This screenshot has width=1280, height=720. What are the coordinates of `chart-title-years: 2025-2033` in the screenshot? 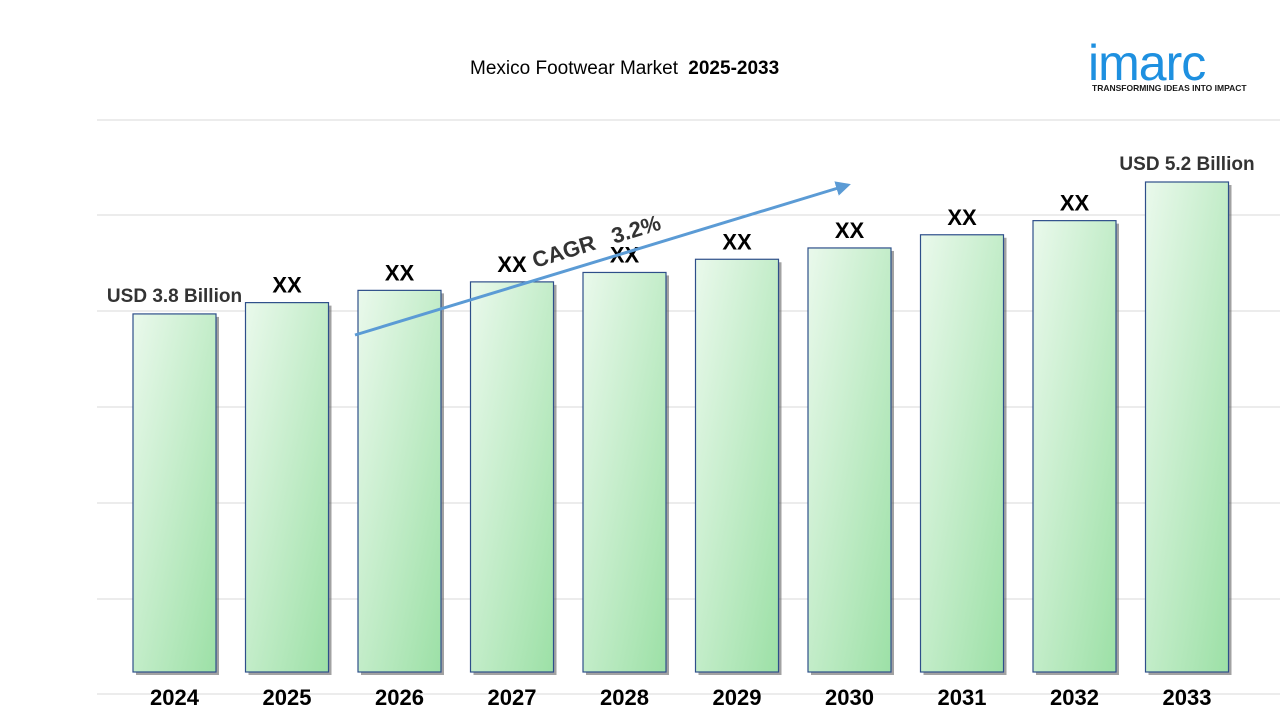 It's located at (733, 68).